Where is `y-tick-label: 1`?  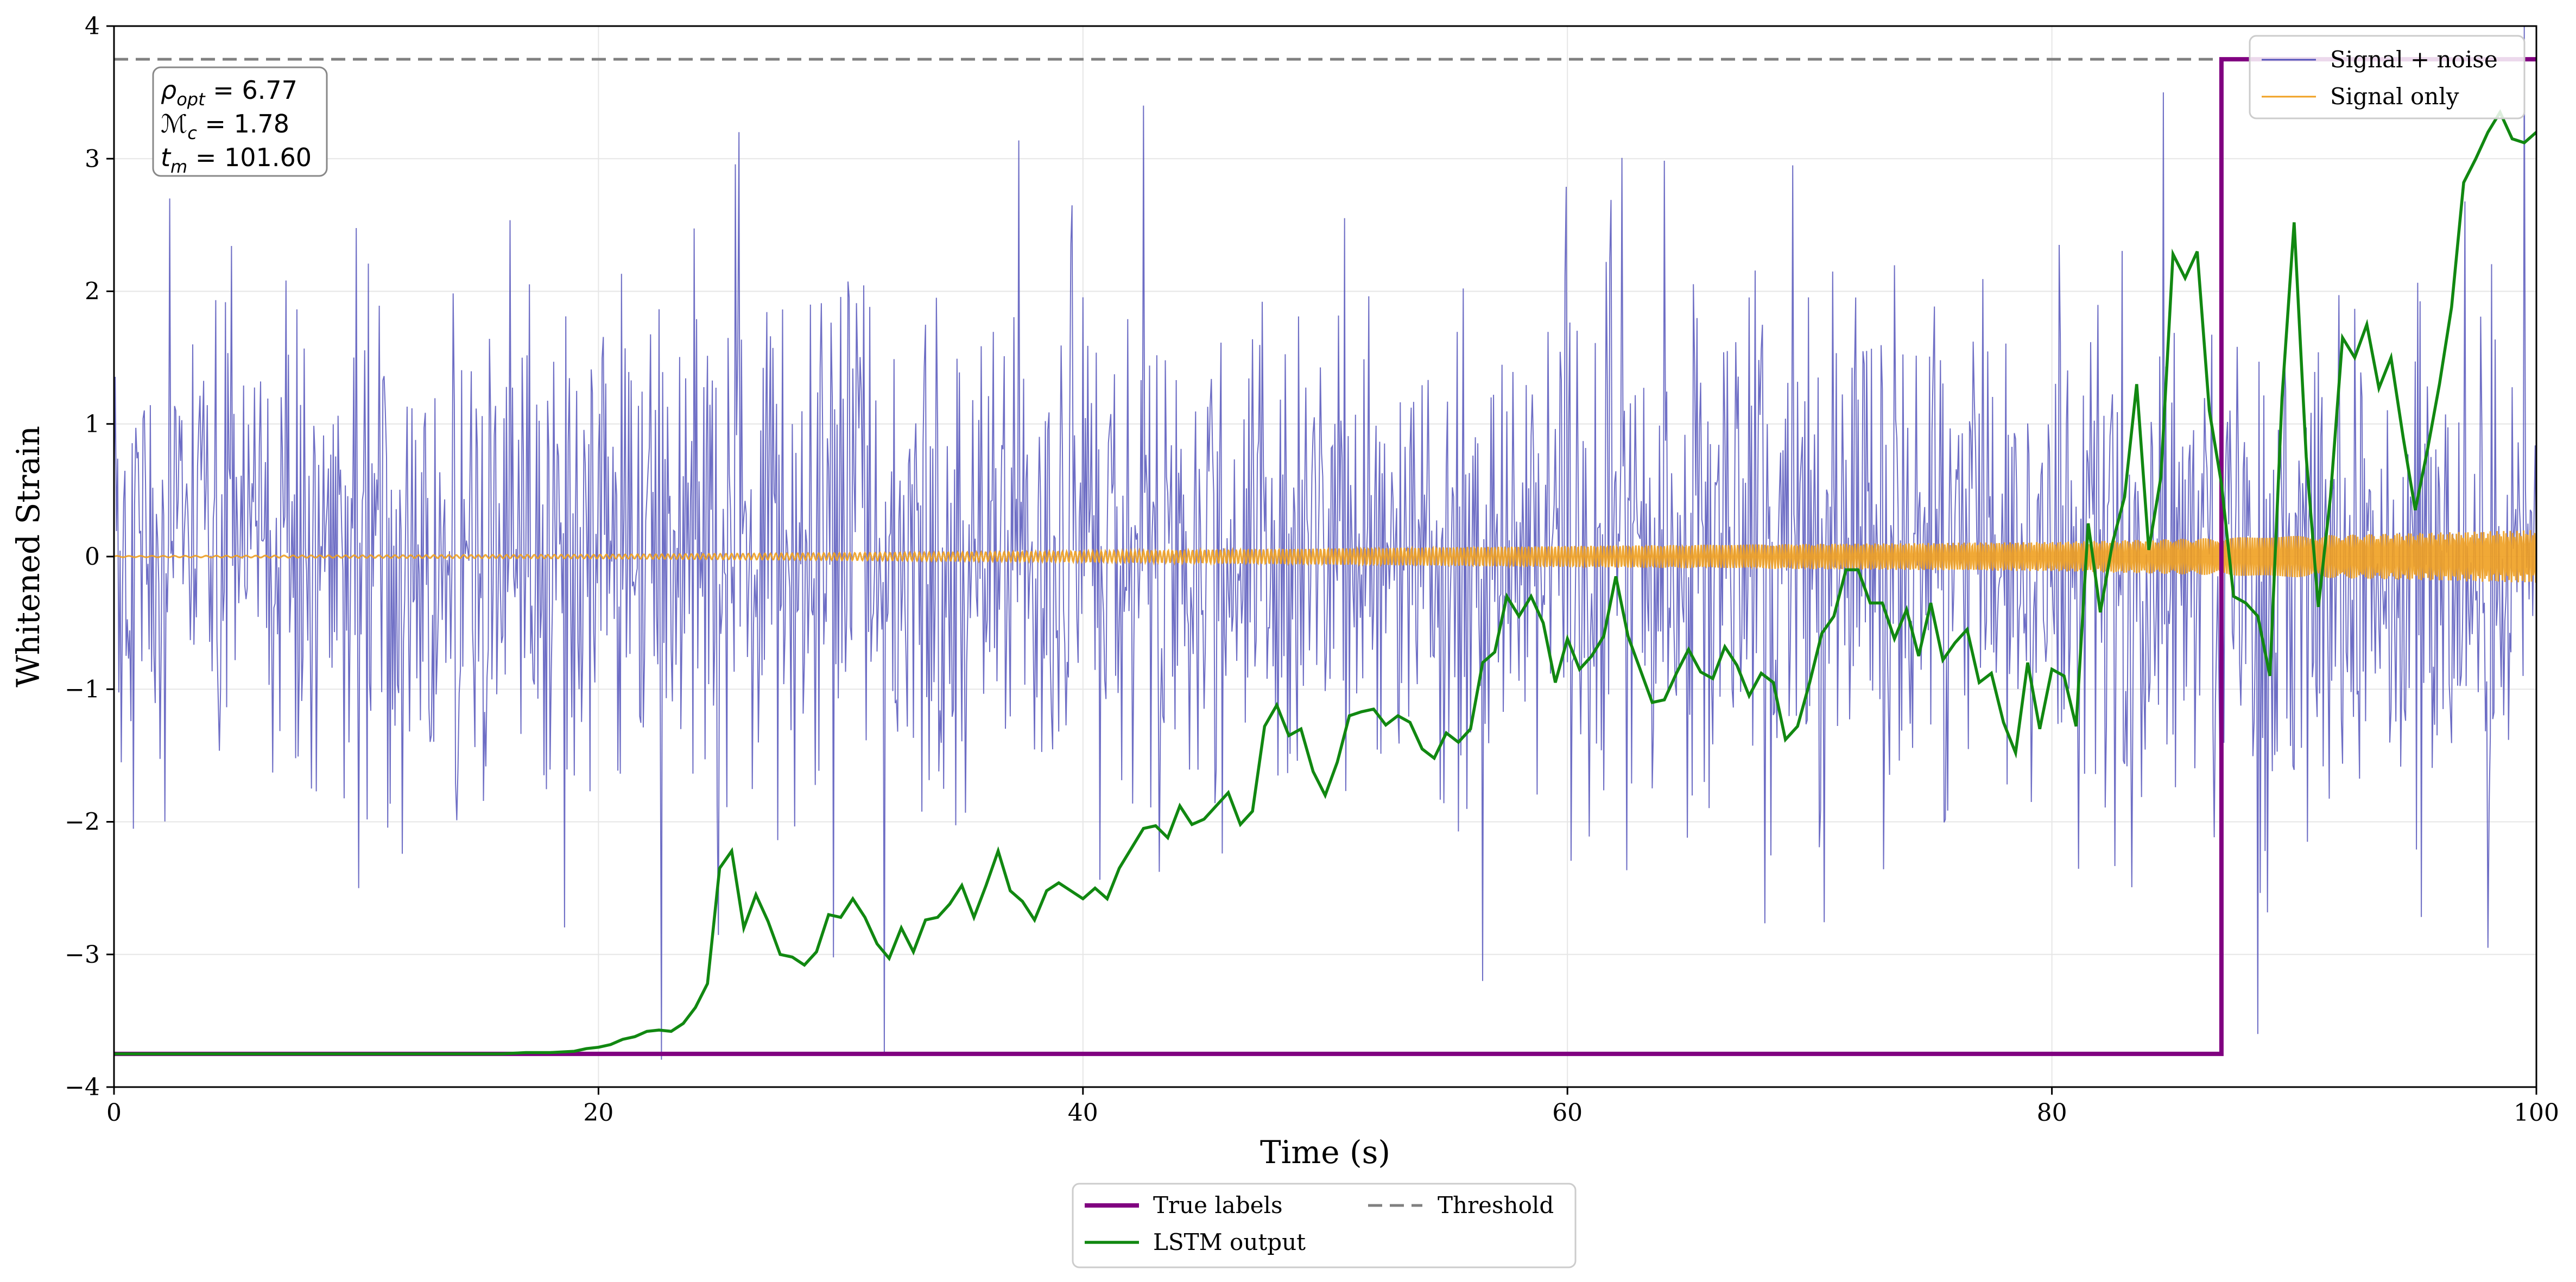
y-tick-label: 1 is located at coordinates (92, 424).